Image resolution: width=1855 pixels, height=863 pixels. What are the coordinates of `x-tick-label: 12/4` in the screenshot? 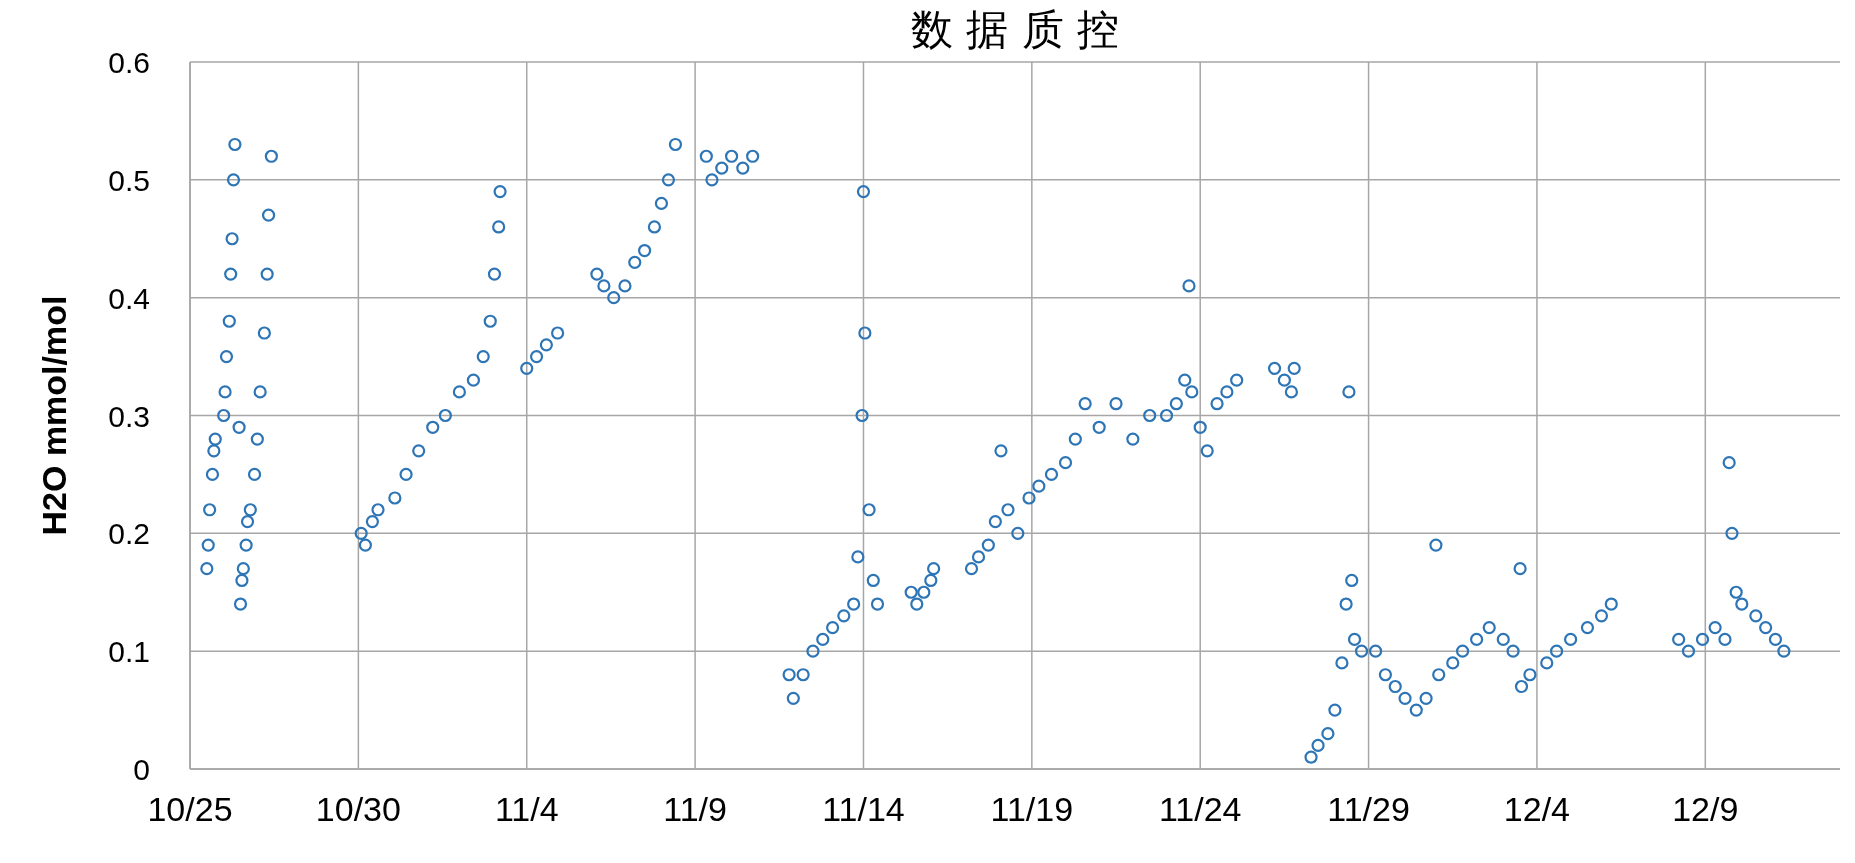 It's located at (1537, 809).